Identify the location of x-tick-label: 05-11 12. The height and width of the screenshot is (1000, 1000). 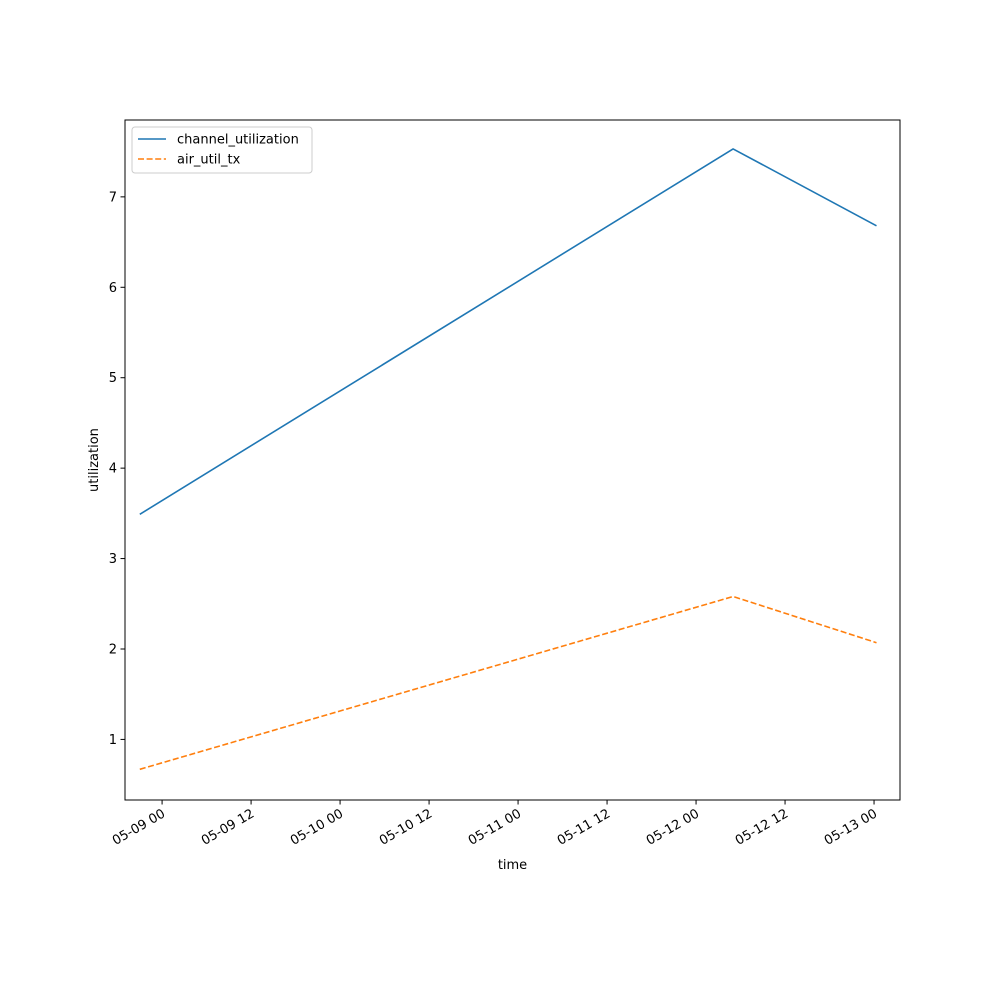
(584, 827).